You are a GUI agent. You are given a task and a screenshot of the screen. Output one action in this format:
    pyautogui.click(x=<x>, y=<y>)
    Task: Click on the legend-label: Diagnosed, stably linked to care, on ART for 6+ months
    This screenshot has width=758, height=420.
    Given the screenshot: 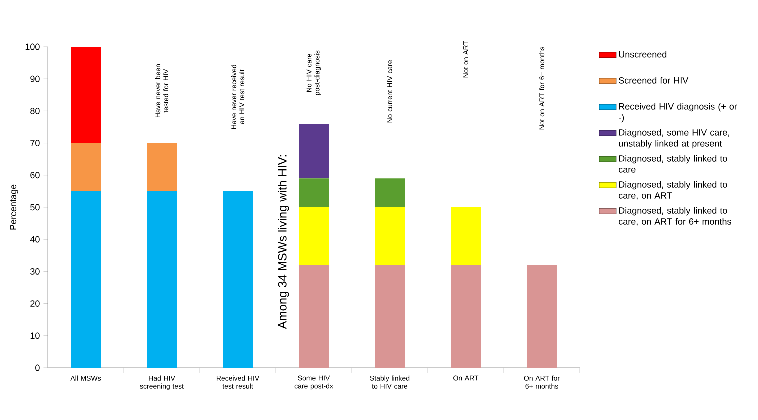 What is the action you would take?
    pyautogui.click(x=675, y=216)
    